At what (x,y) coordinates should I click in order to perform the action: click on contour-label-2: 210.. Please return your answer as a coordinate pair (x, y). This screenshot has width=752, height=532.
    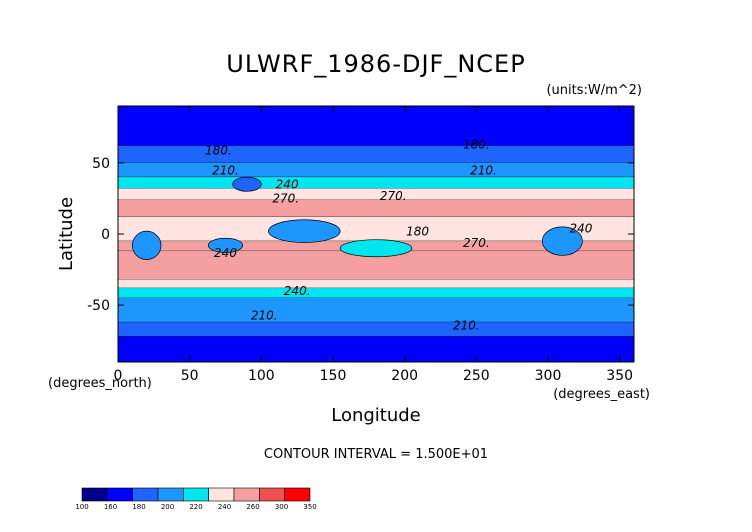
    Looking at the image, I should click on (225, 170).